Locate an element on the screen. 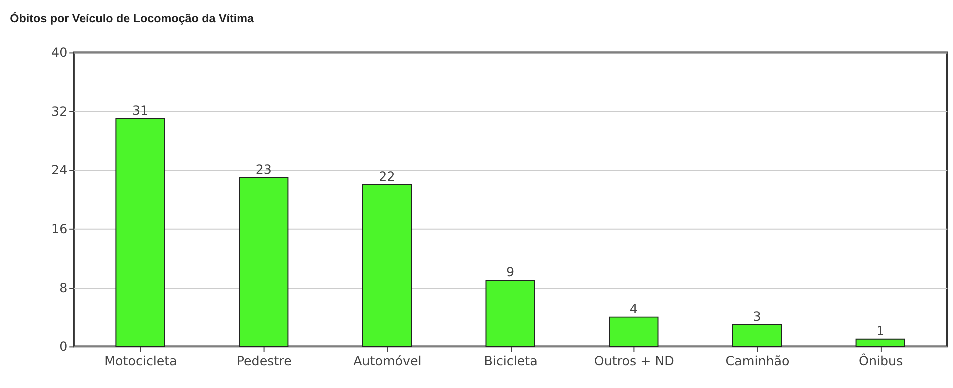 This screenshot has width=953, height=388. y-tick-label: 0 is located at coordinates (64, 346).